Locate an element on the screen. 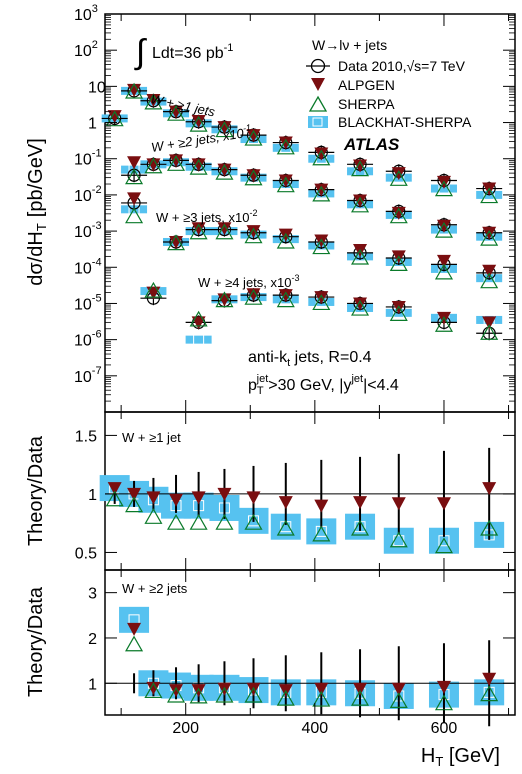  main-y-tick-exp-6: -3 is located at coordinates (97, 226).